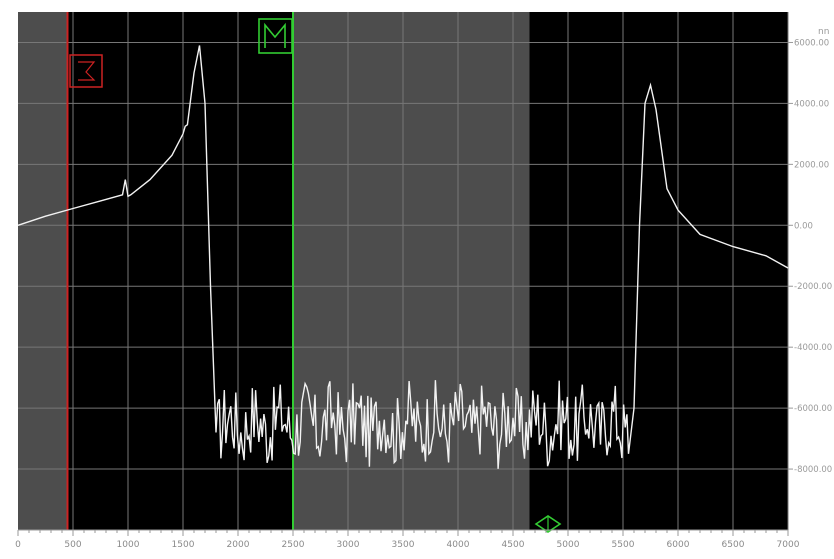 The image size is (834, 559). Describe the element at coordinates (548, 524) in the screenshot. I see `diamond-arrow-icon` at that location.